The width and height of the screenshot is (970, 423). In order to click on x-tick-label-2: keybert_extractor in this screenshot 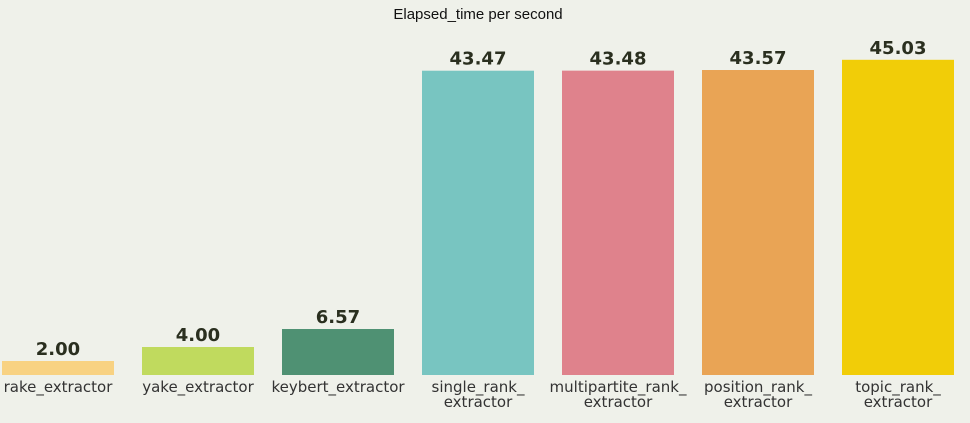, I will do `click(338, 387)`.